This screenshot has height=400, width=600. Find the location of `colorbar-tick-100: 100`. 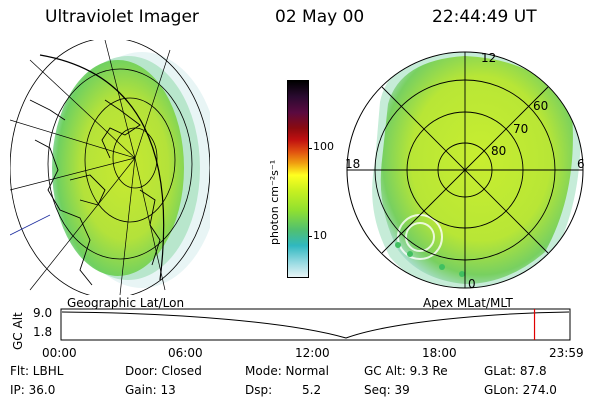

colorbar-tick-100: 100 is located at coordinates (323, 146).